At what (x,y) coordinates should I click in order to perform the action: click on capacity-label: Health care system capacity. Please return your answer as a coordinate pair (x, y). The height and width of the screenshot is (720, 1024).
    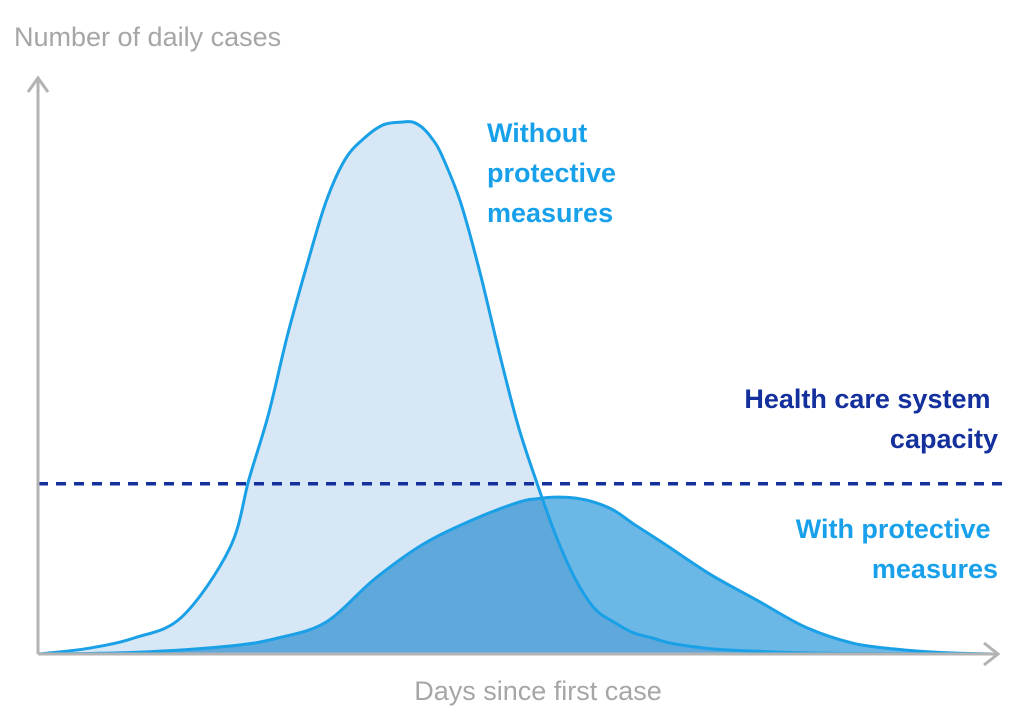
    Looking at the image, I should click on (871, 419).